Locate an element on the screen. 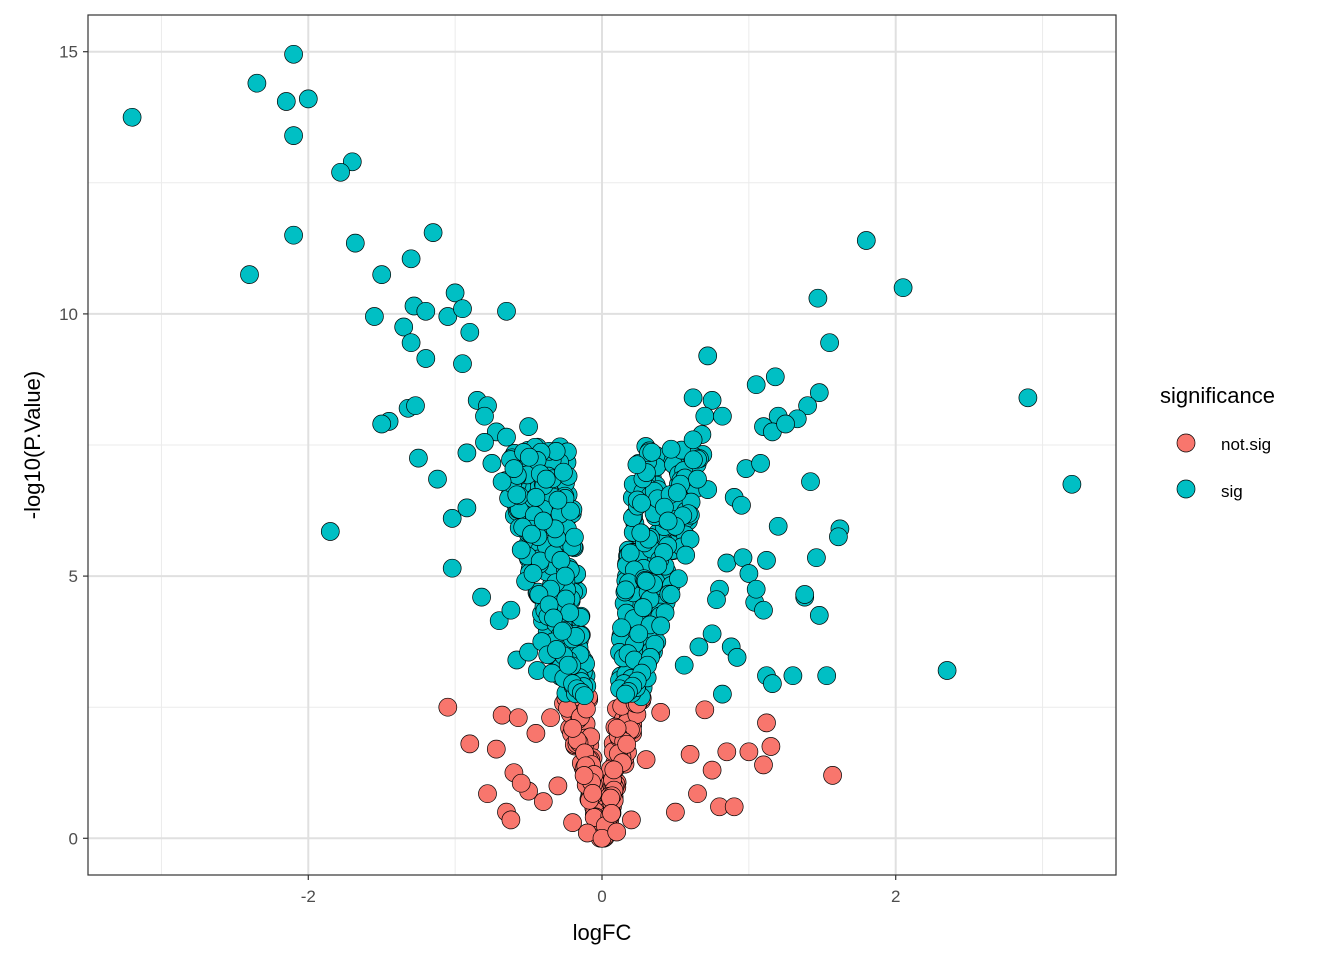 This screenshot has width=1344, height=960. x-tick-label: 0 is located at coordinates (601, 896).